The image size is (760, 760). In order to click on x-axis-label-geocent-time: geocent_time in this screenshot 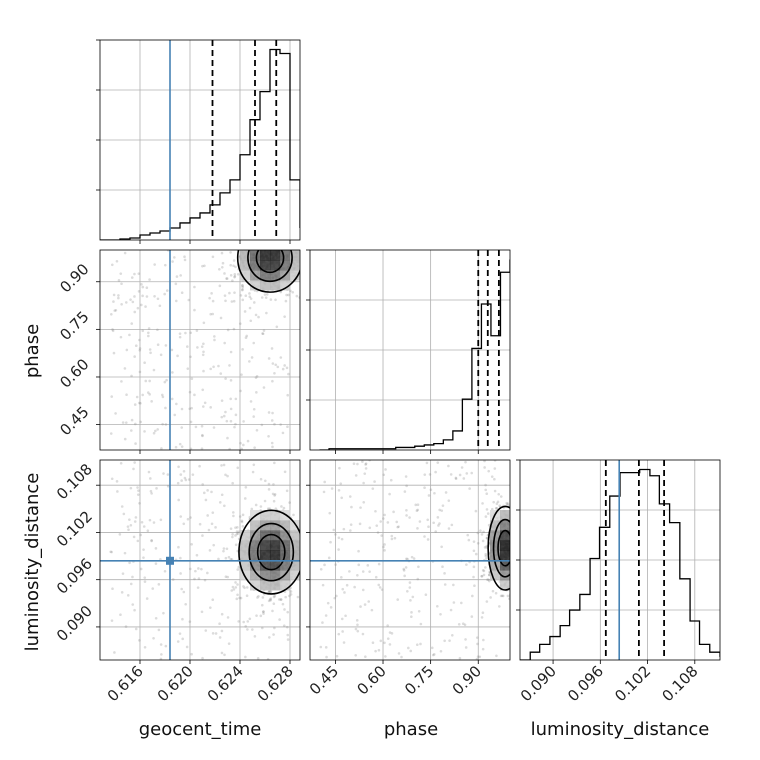, I will do `click(200, 729)`.